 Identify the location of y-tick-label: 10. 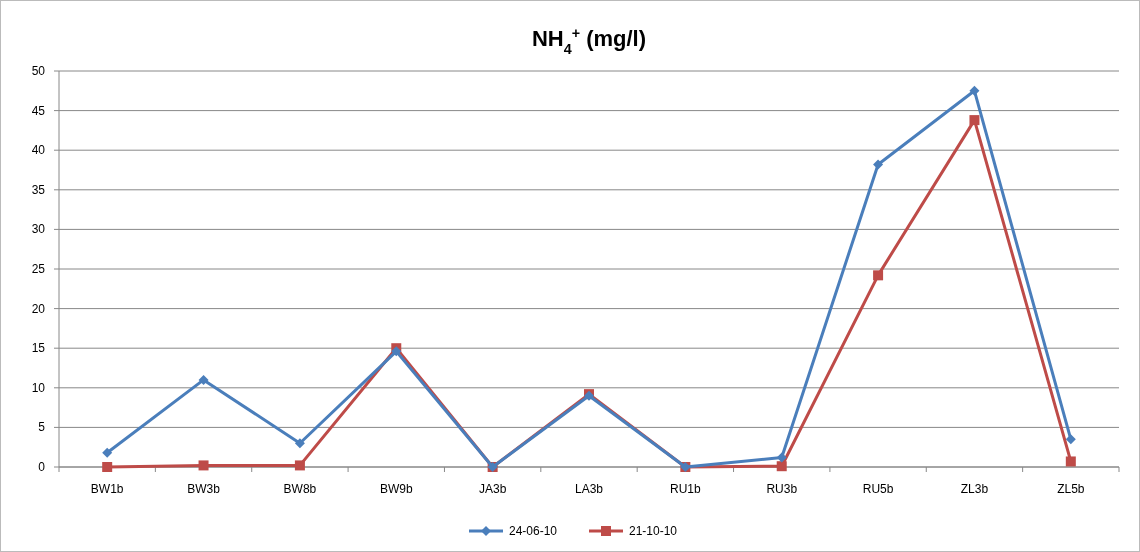
(38, 387).